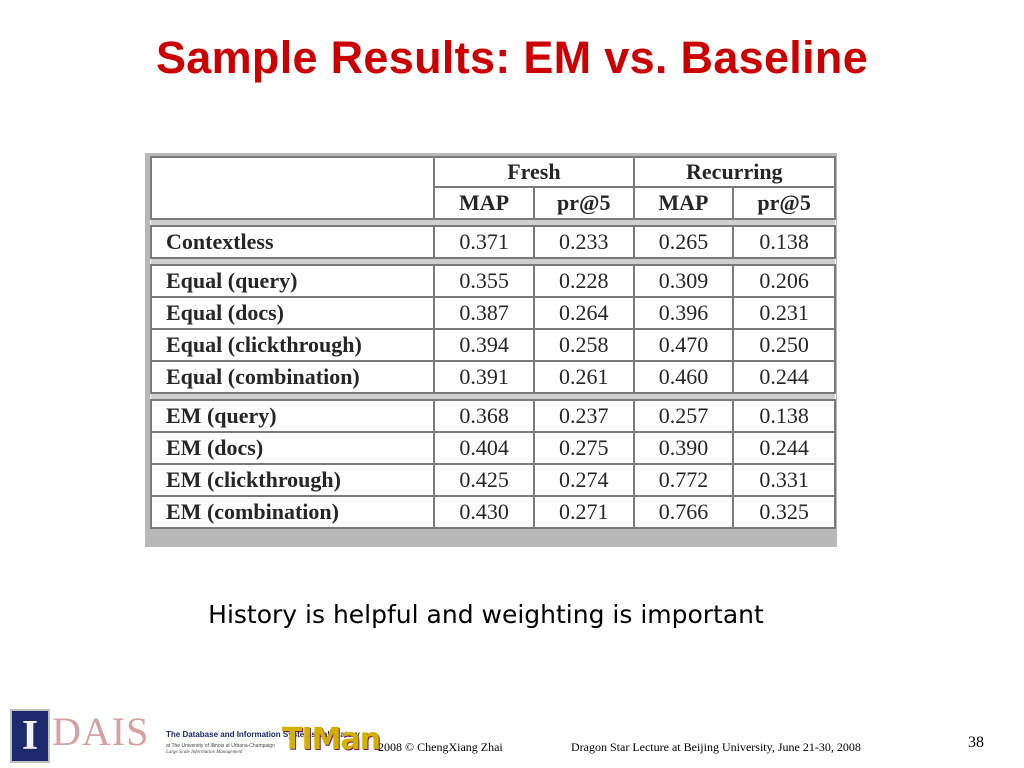  I want to click on footer-copyright: 2008 © ChengXiang Zhai, so click(440, 747).